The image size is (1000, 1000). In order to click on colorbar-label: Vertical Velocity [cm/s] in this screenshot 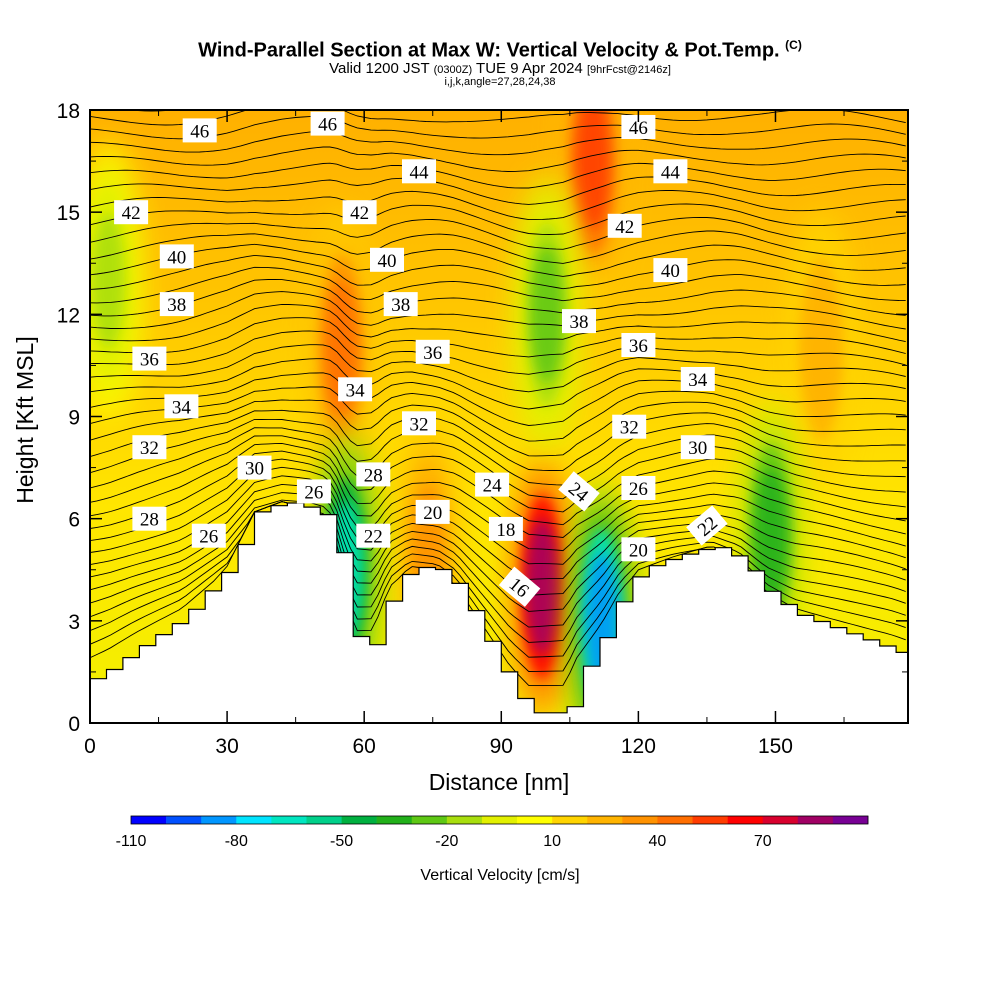, I will do `click(499, 875)`.